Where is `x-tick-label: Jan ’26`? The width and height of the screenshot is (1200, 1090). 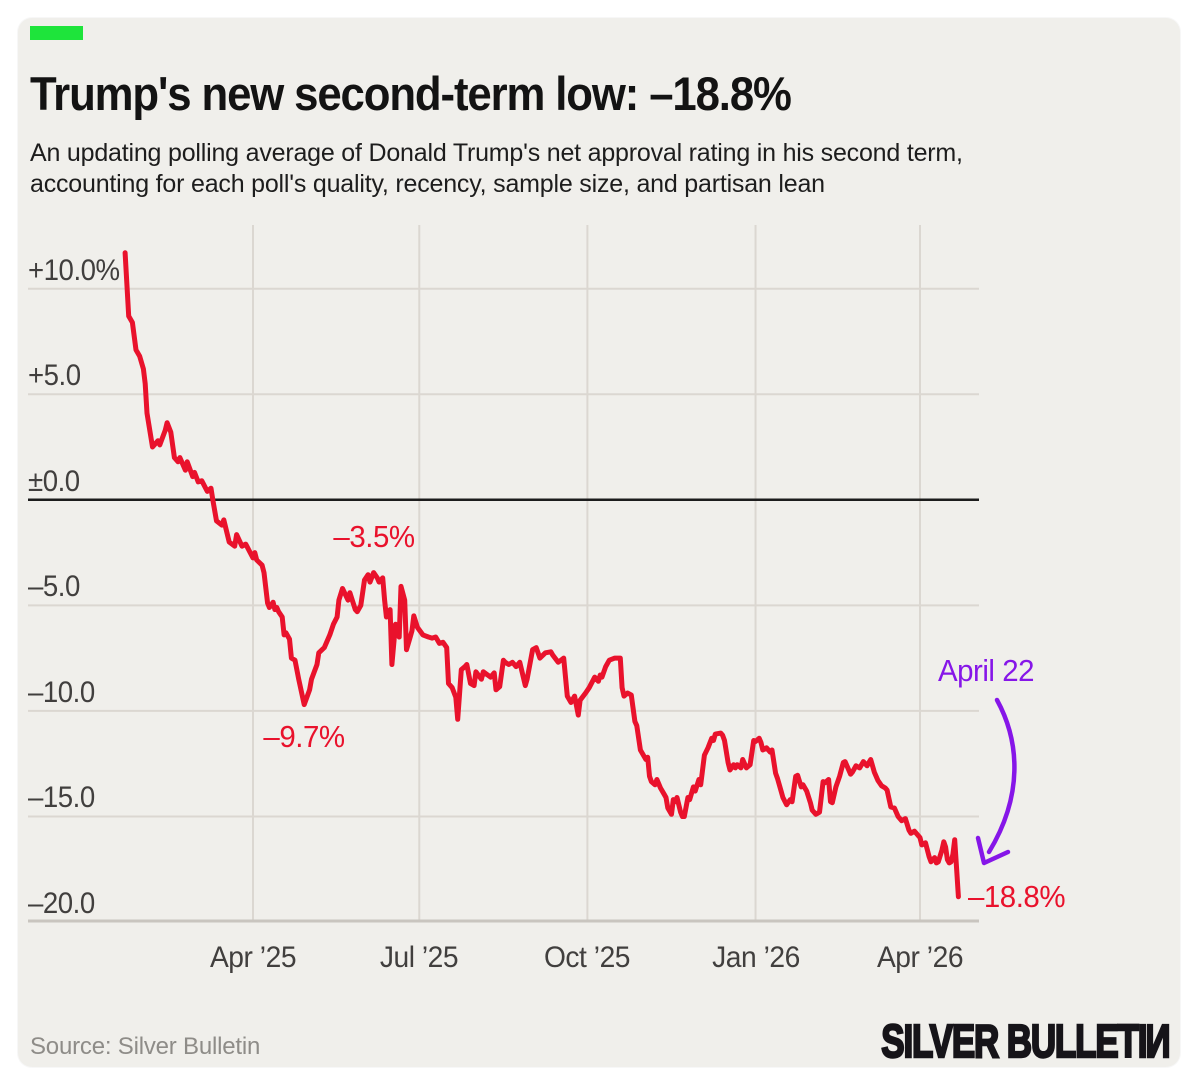 x-tick-label: Jan ’26 is located at coordinates (755, 957).